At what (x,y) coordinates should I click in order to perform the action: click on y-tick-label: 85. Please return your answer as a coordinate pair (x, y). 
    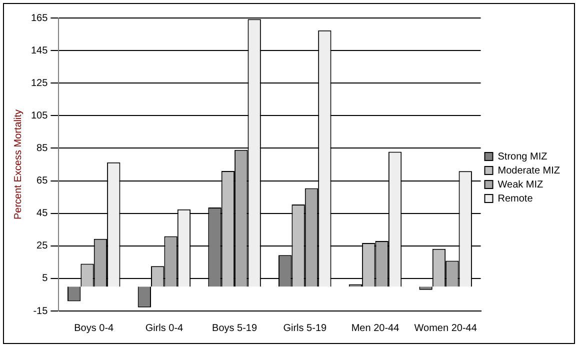
    Looking at the image, I should click on (42, 148).